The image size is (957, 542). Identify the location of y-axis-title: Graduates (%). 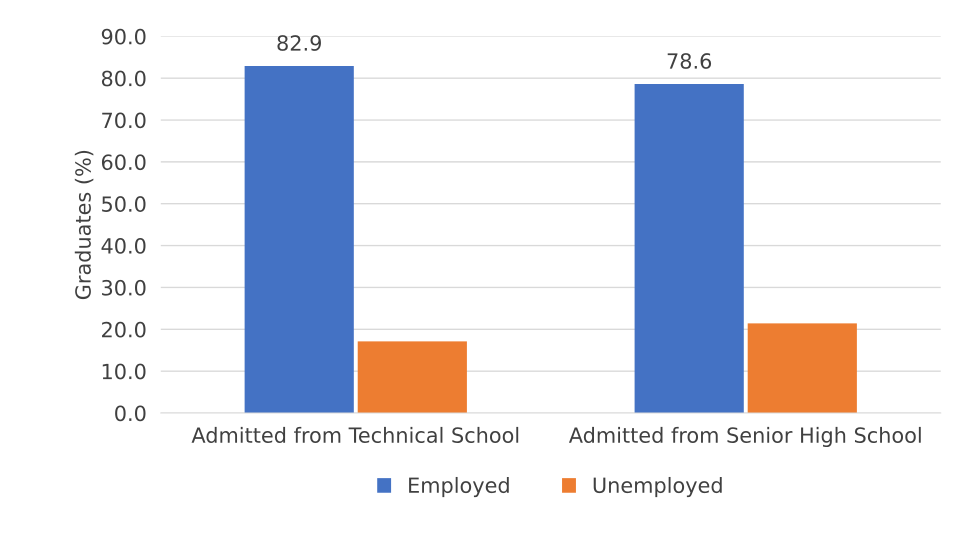
(84, 225).